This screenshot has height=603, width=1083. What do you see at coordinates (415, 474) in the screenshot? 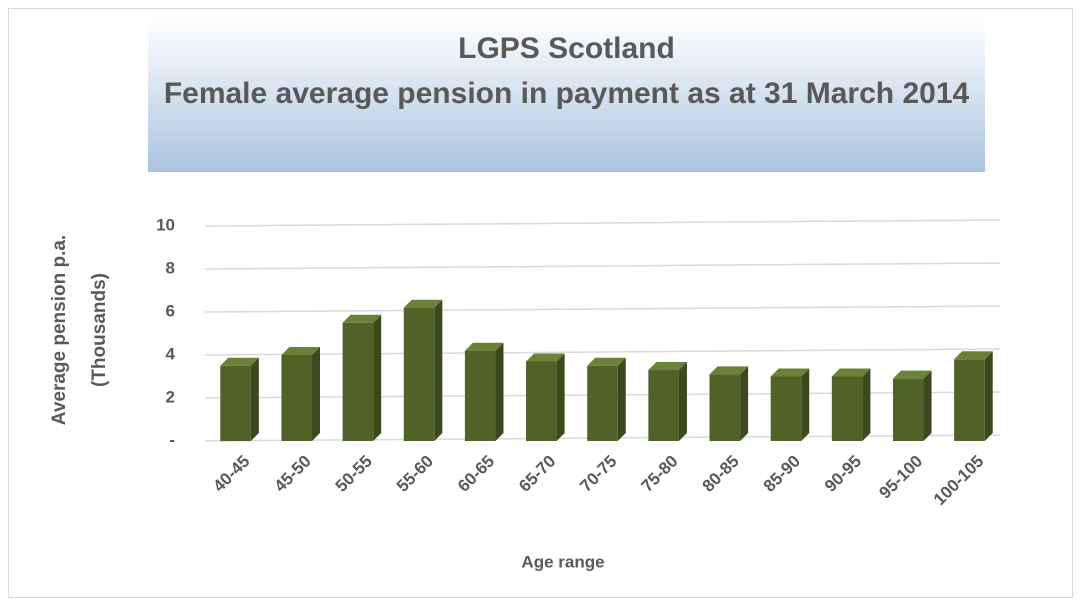
I see `x-tick-label: 55-60` at bounding box center [415, 474].